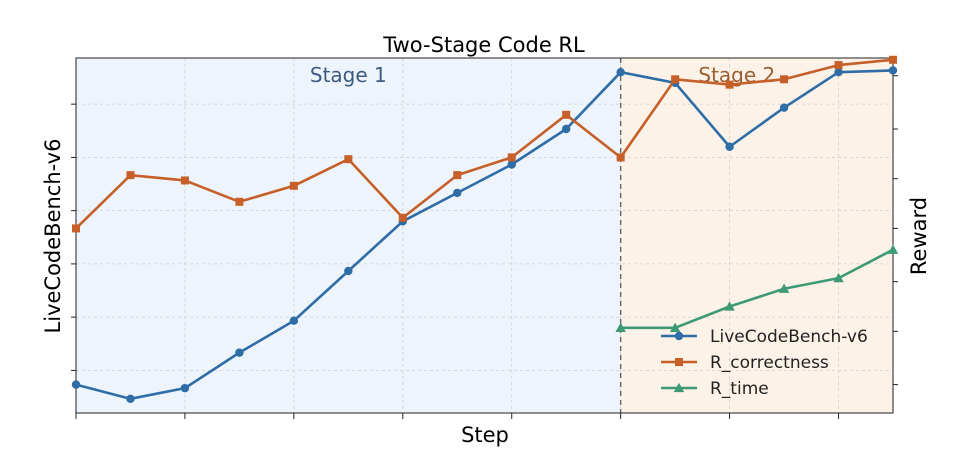  What do you see at coordinates (53, 236) in the screenshot?
I see `y-axis-label-left: LiveCodeBench-v6` at bounding box center [53, 236].